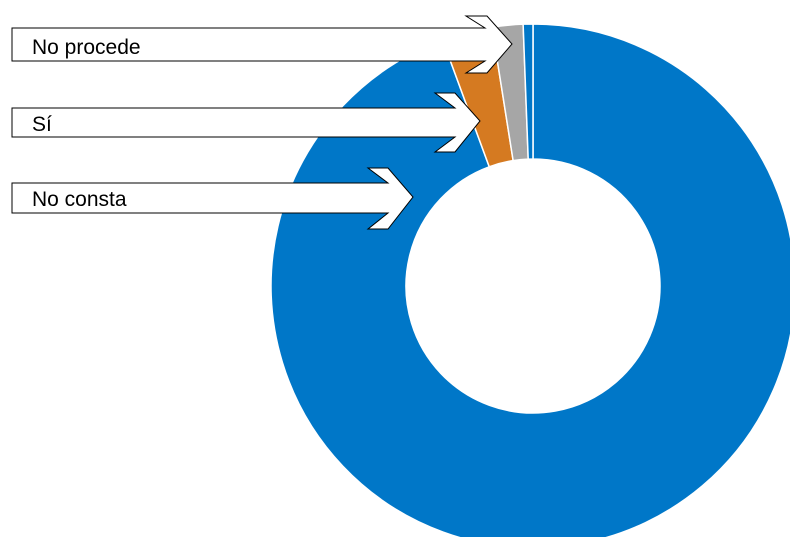  Describe the element at coordinates (86, 47) in the screenshot. I see `callout-label-no-procede: No procede` at that location.